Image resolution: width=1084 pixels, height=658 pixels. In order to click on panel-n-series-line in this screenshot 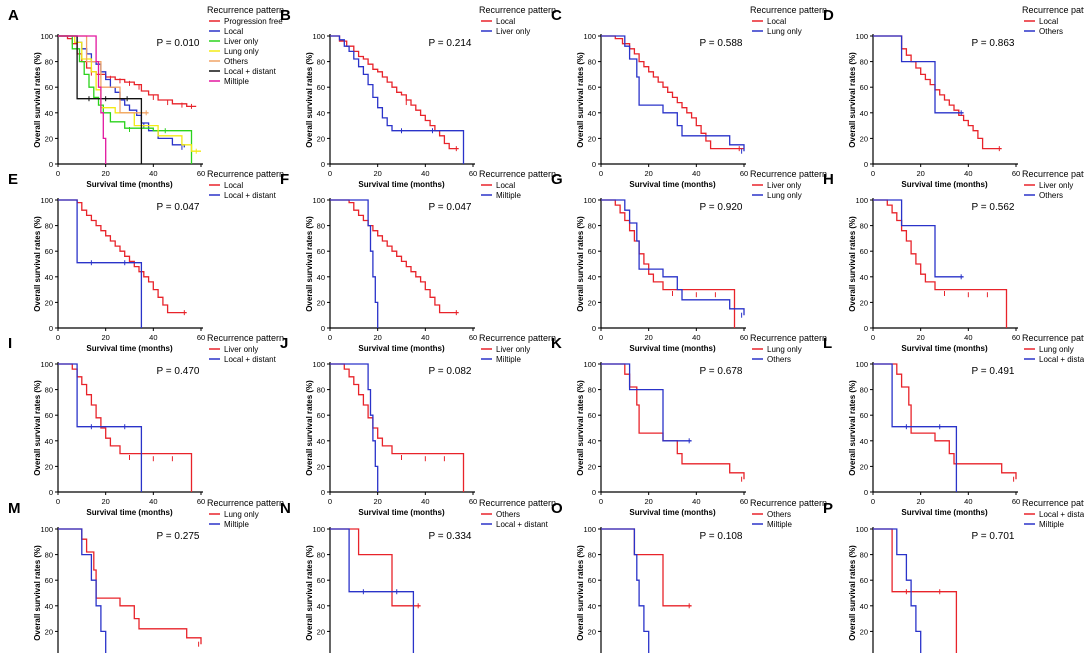, I will do `click(372, 592)`.